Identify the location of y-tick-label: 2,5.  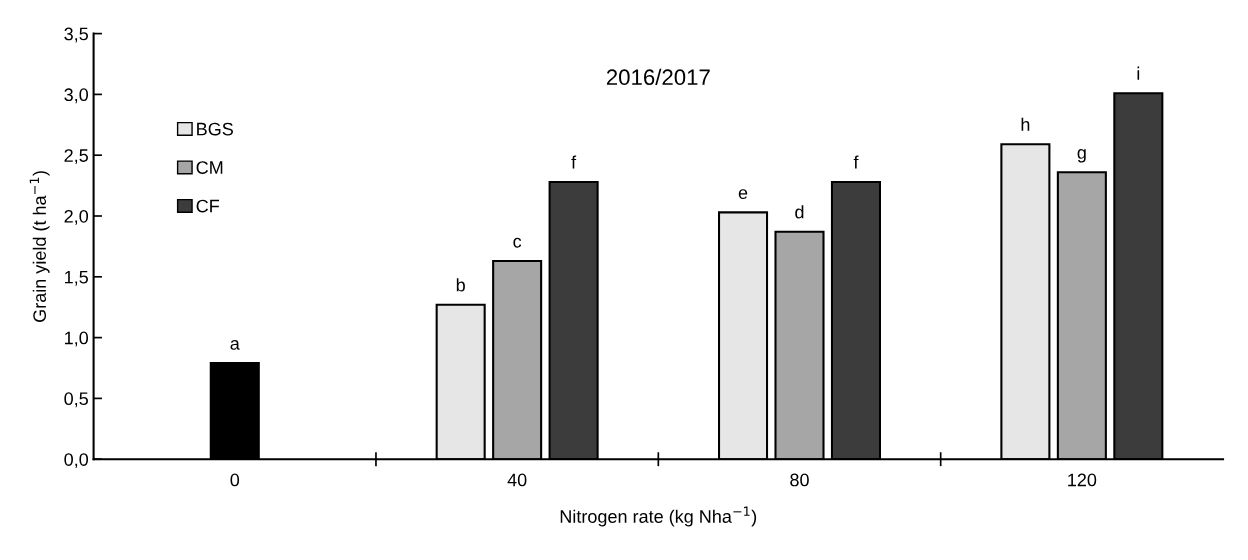
(76, 157).